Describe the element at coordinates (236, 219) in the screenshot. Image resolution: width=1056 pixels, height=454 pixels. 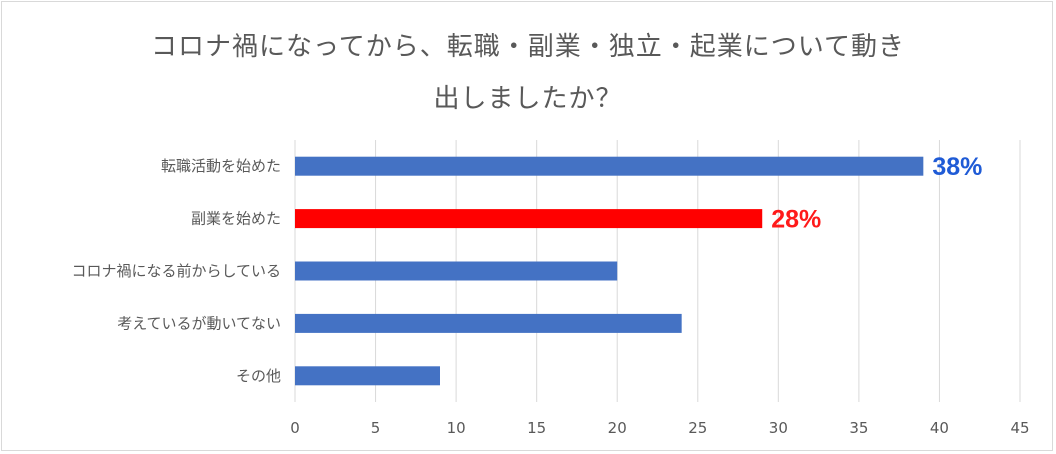
I see `category-label-1: 副業を始めた` at that location.